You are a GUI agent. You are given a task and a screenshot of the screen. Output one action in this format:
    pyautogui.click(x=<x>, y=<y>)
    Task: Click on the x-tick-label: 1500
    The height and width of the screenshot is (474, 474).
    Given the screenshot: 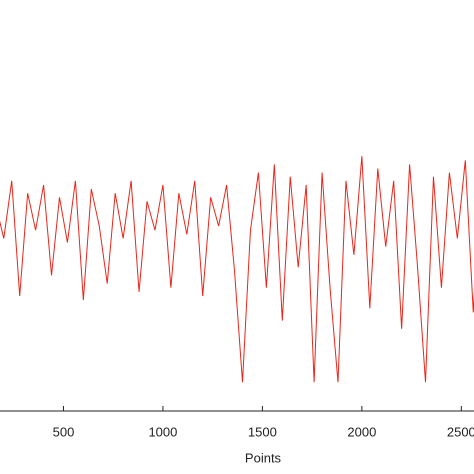 What is the action you would take?
    pyautogui.click(x=262, y=431)
    